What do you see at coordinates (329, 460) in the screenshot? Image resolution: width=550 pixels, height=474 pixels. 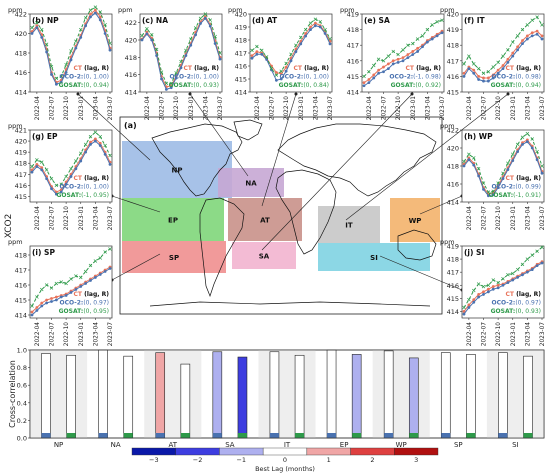 I see `colorbar-tick-label: 1` at bounding box center [329, 460].